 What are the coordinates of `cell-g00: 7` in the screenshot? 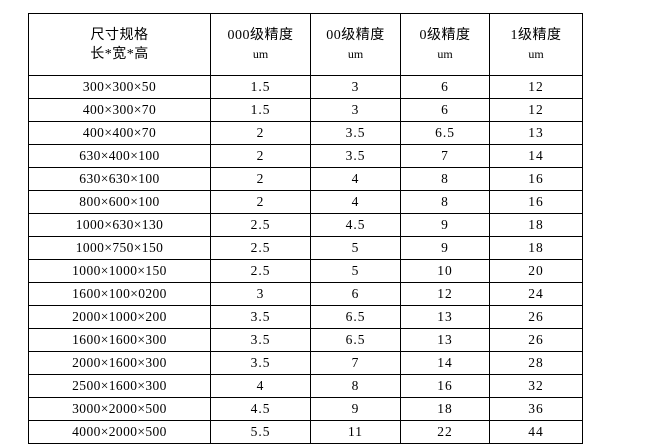 It's located at (355, 363).